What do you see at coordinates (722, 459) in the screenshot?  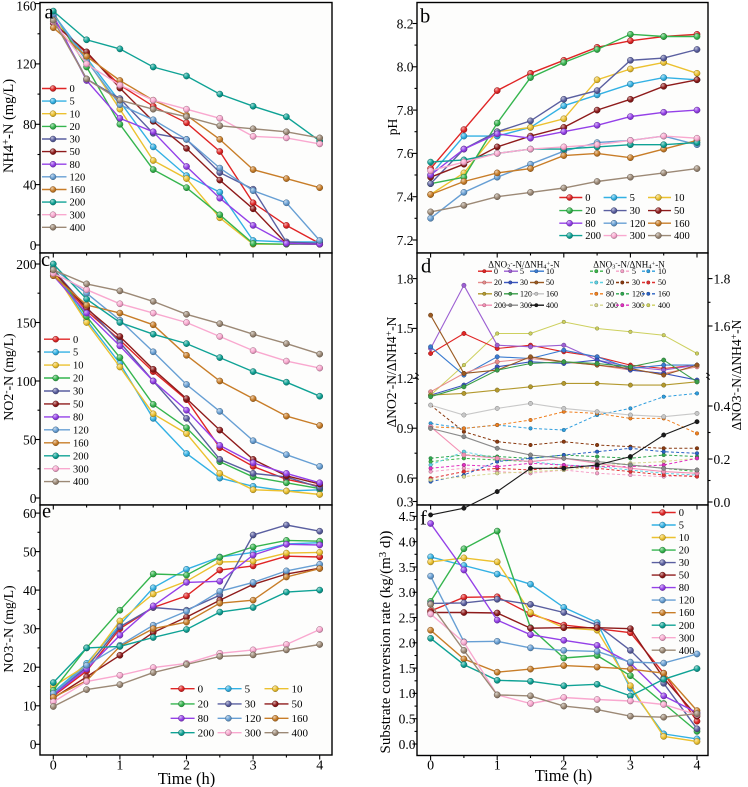 I see `svg-text: 0.2` at bounding box center [722, 459].